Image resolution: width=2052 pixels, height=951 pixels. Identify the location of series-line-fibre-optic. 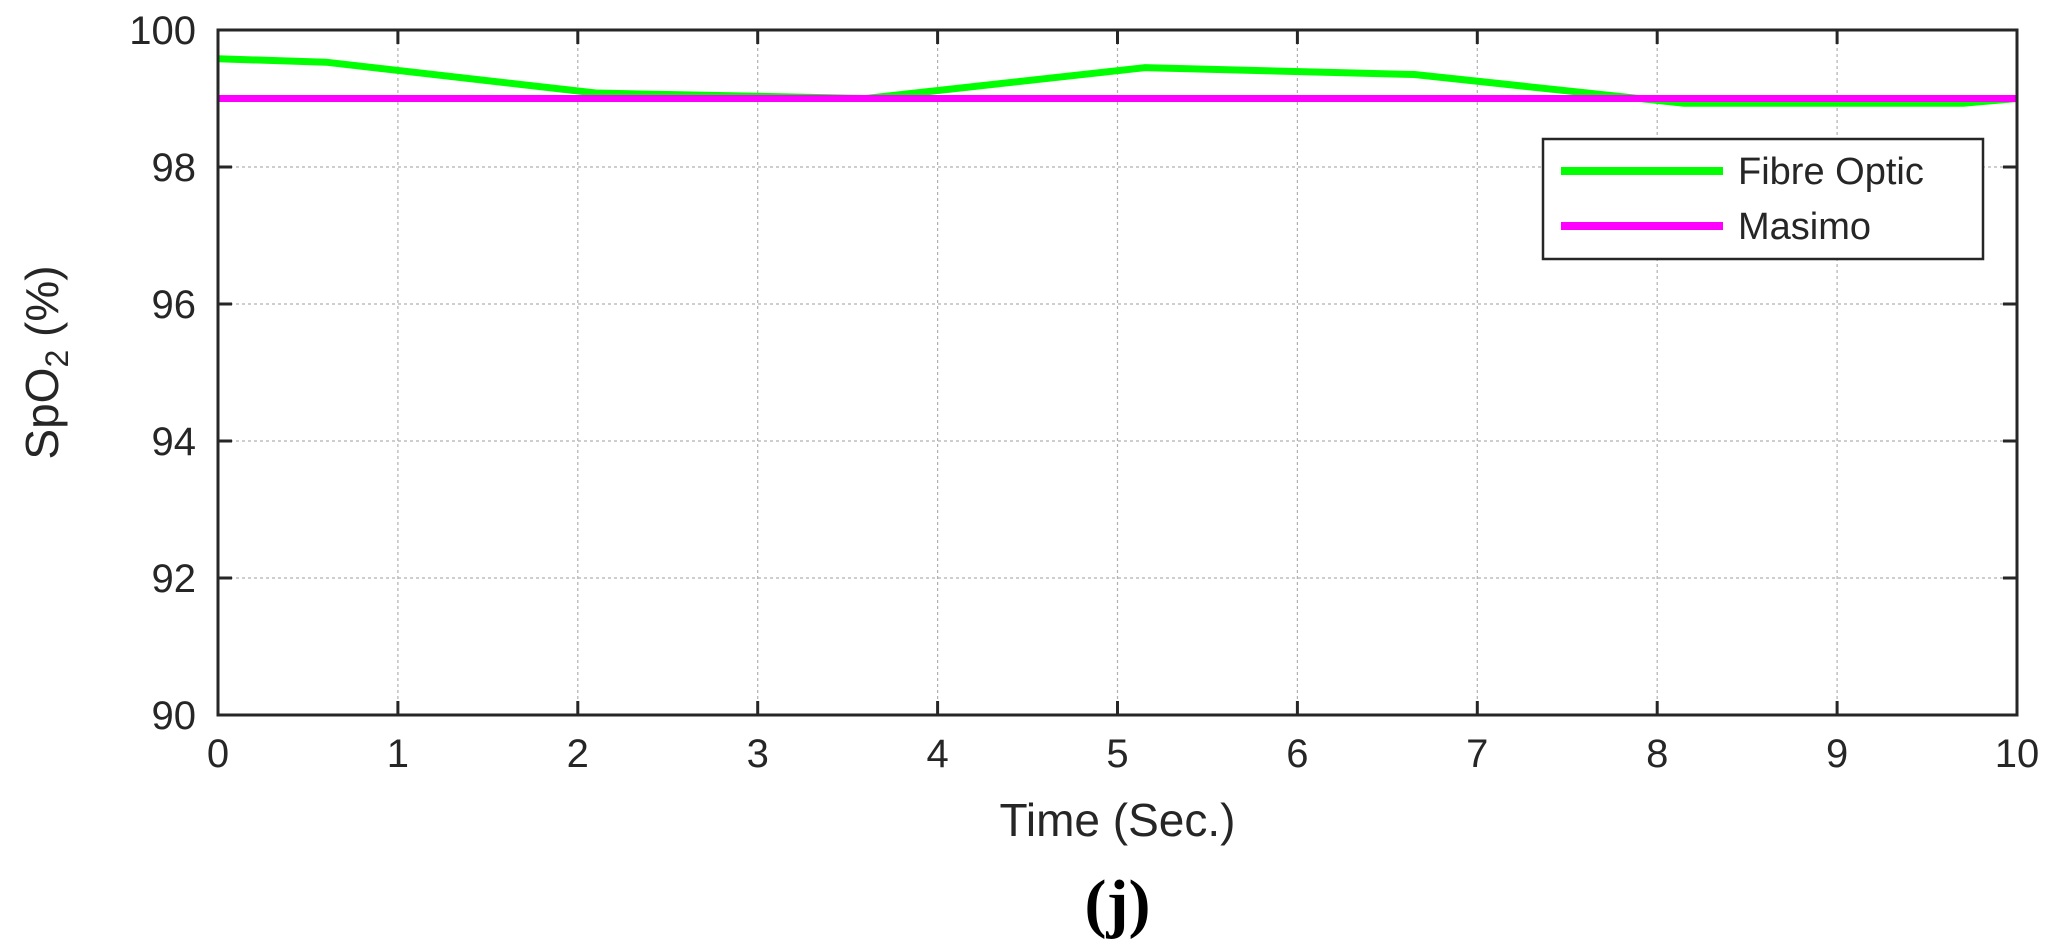
(1117, 81).